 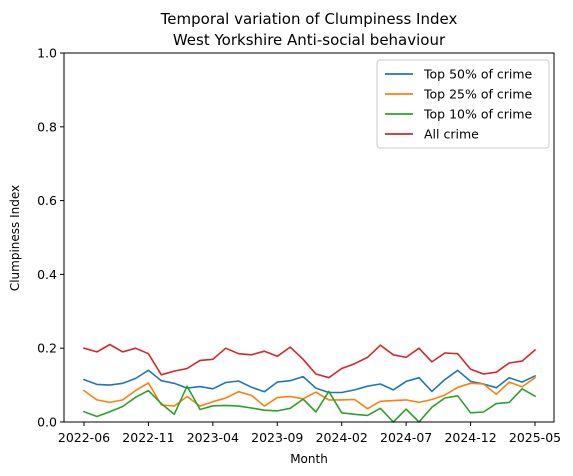 I want to click on x-tick-label: 2022-11, so click(x=148, y=437).